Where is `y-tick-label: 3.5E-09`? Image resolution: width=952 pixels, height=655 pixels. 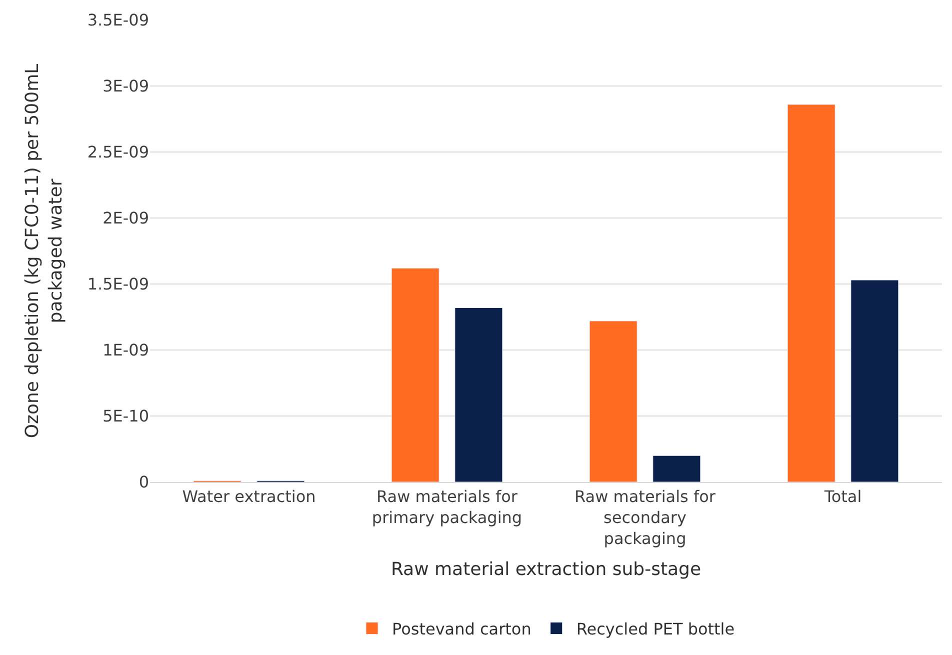
y-tick-label: 3.5E-09 is located at coordinates (118, 20).